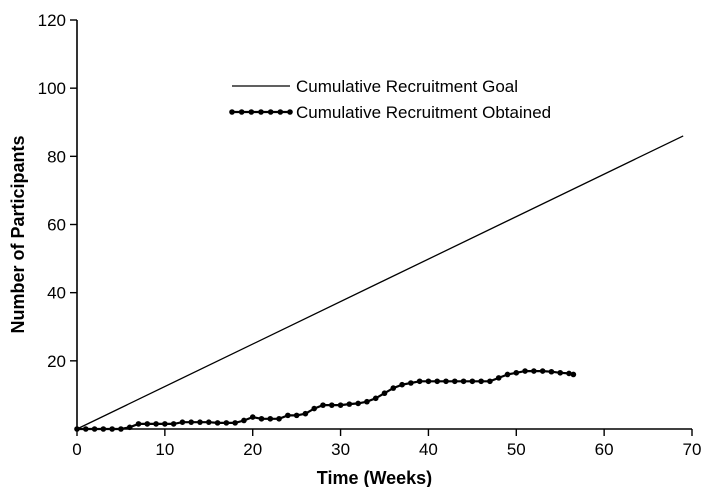 The height and width of the screenshot is (487, 708). What do you see at coordinates (56, 225) in the screenshot?
I see `y-tick-label: 60` at bounding box center [56, 225].